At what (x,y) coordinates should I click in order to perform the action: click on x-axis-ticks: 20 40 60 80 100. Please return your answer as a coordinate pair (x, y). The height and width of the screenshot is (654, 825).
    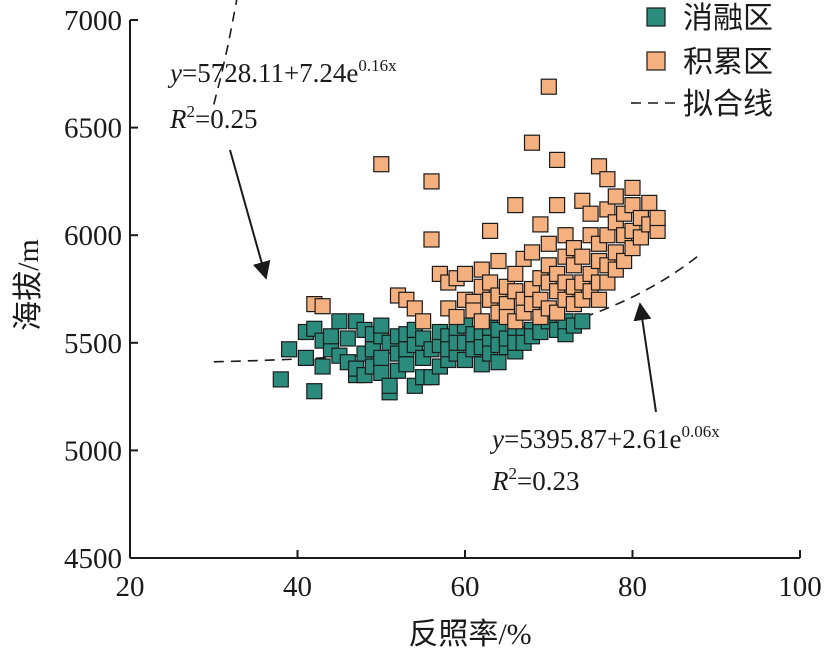
    Looking at the image, I should click on (469, 576).